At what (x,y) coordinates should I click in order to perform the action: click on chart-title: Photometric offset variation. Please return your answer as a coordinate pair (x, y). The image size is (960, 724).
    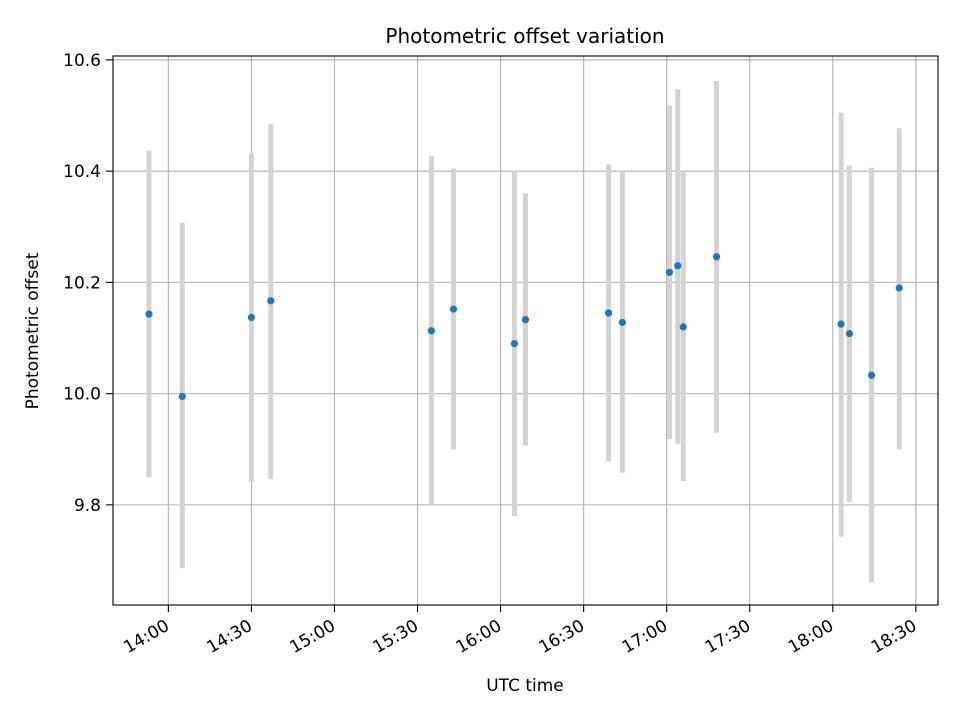
    Looking at the image, I should click on (524, 36).